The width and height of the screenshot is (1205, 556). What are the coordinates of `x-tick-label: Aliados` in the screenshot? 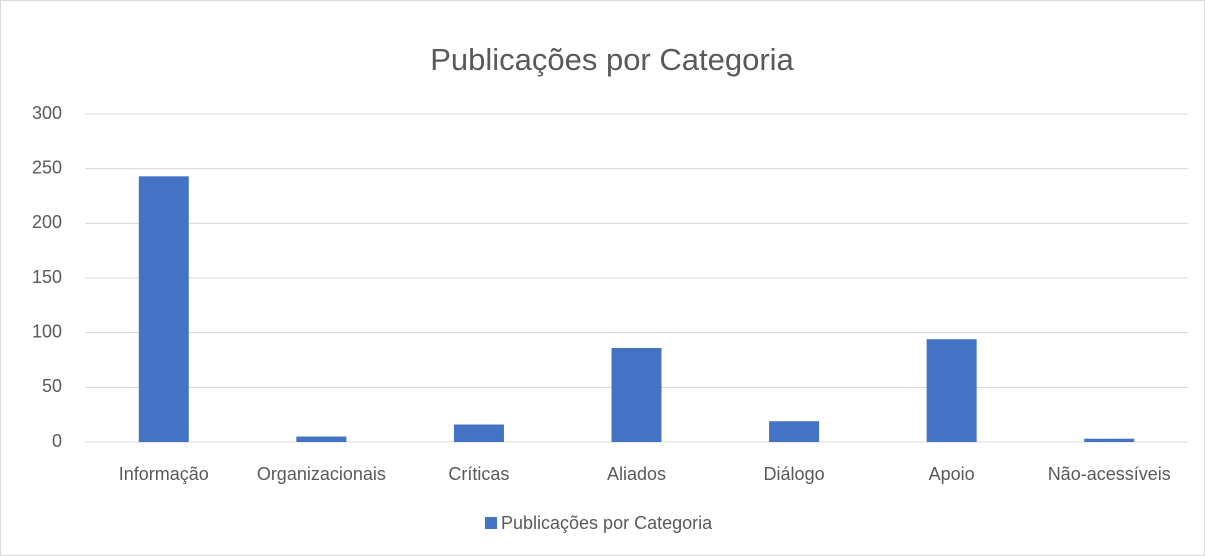 It's located at (636, 474).